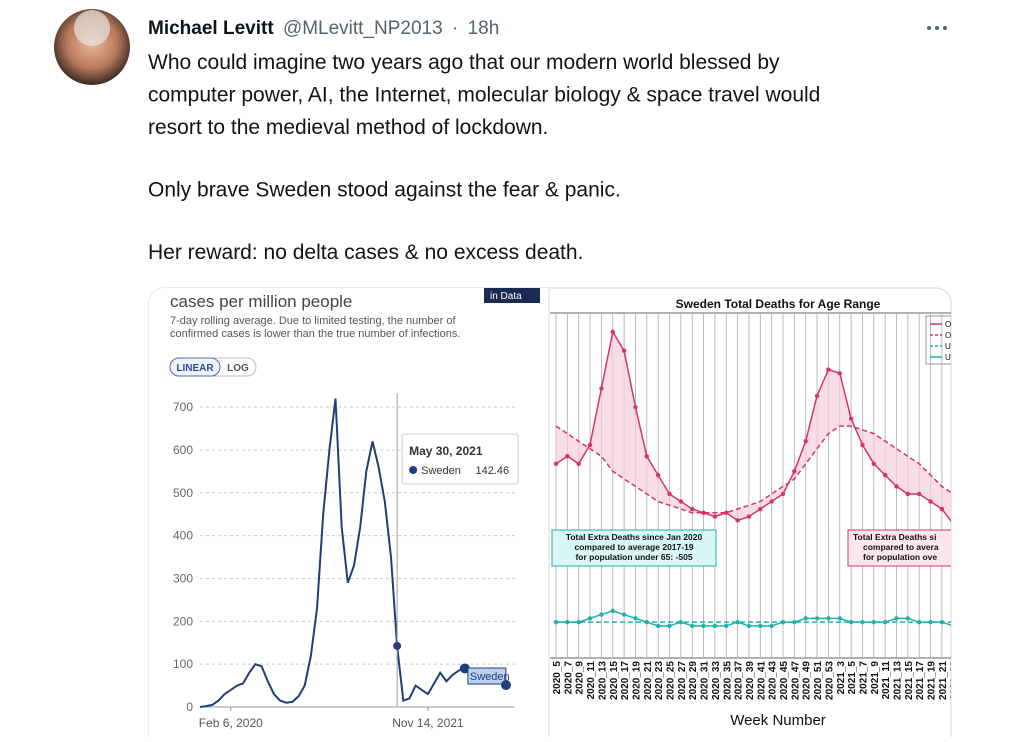  What do you see at coordinates (899, 548) in the screenshot?
I see `annotation-box` at bounding box center [899, 548].